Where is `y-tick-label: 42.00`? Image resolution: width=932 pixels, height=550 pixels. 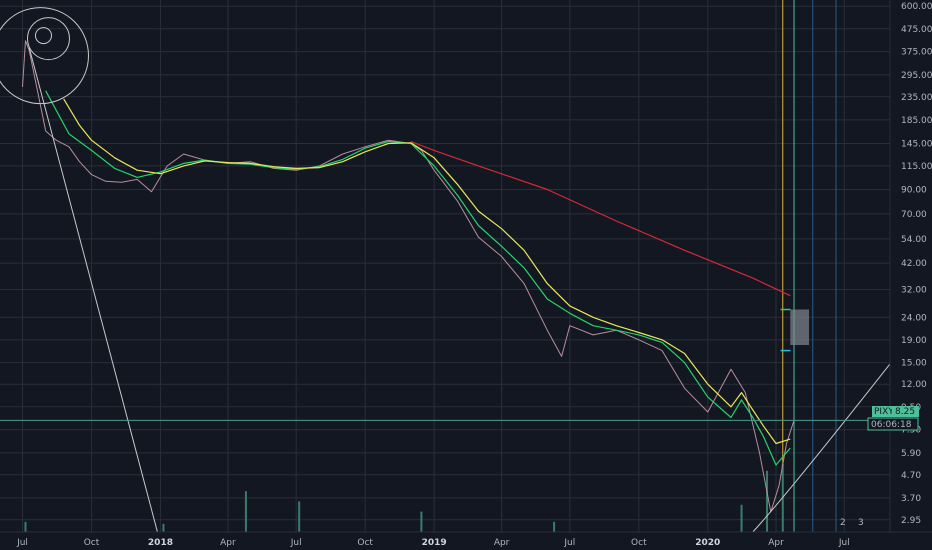 y-tick-label: 42.00 is located at coordinates (914, 264).